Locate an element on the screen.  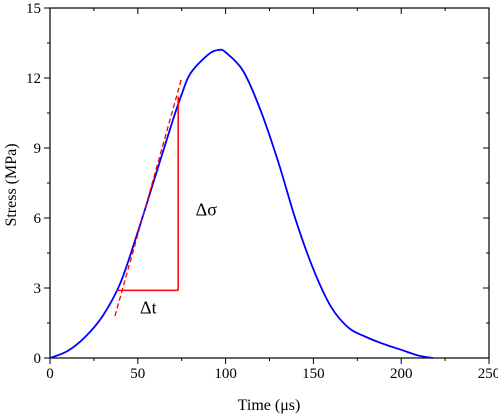
y-tick-label: 0 is located at coordinates (38, 359).